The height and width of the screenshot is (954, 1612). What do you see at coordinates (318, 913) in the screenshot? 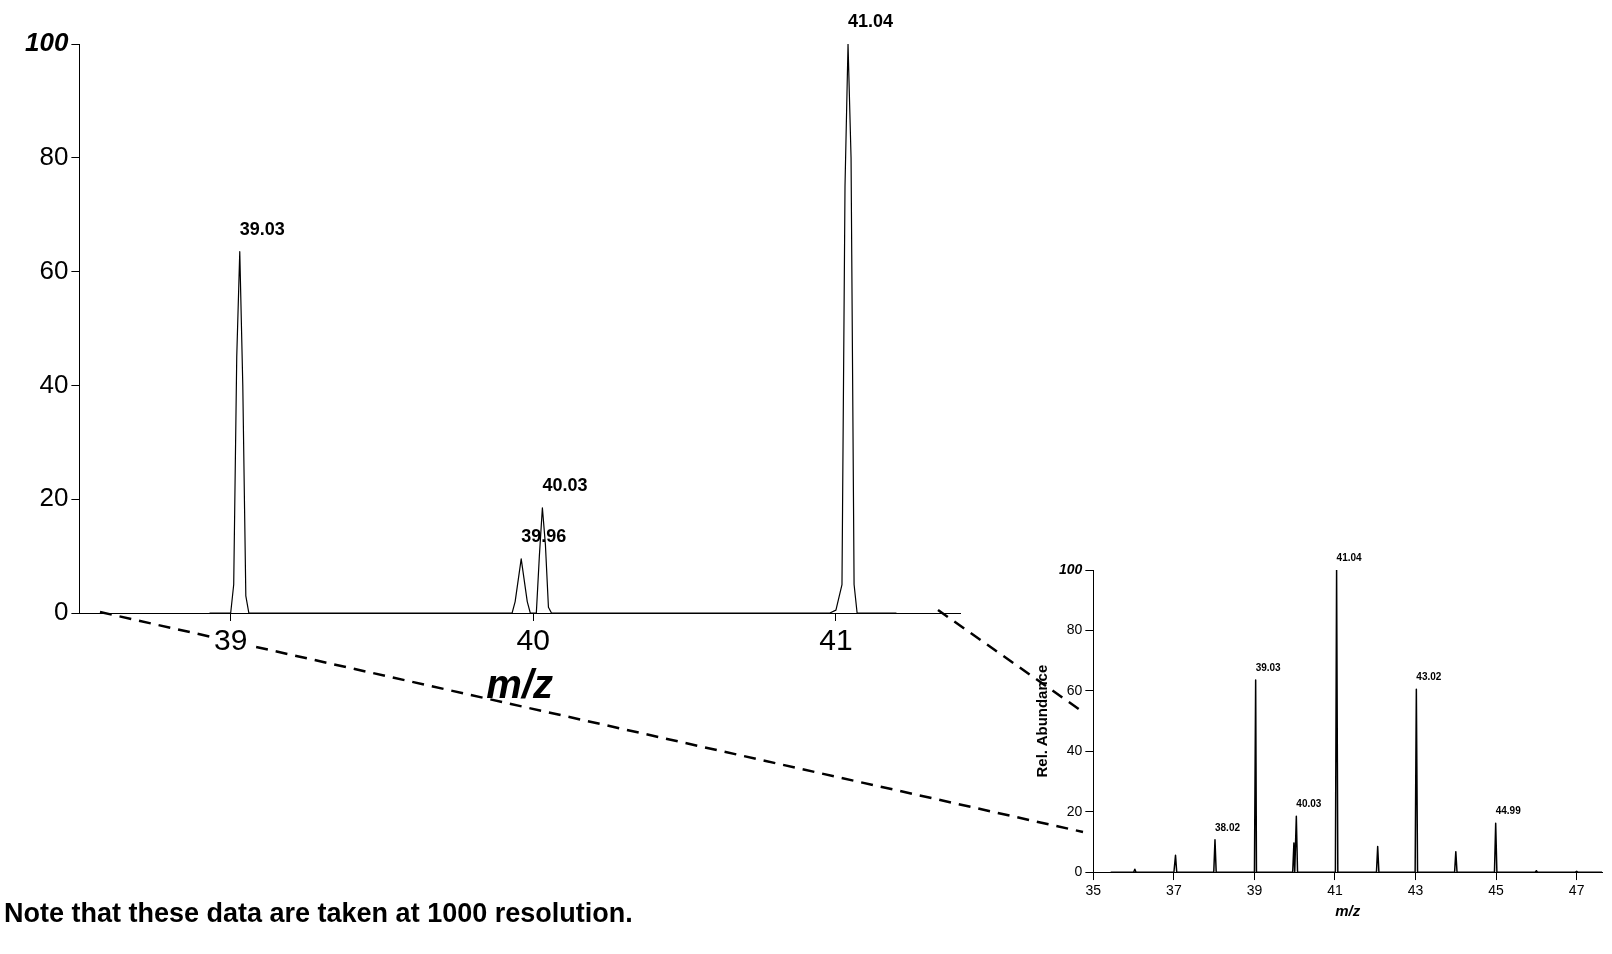
I see `text: Note that these data are taken at 1000 resolution.` at bounding box center [318, 913].